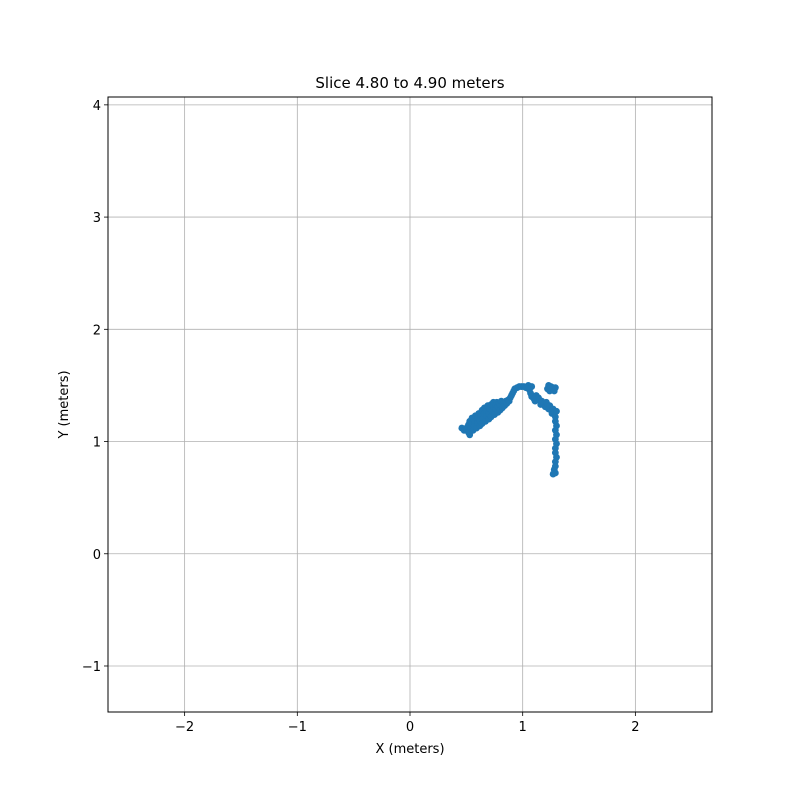  Describe the element at coordinates (523, 727) in the screenshot. I see `x-tick-label: 1` at that location.